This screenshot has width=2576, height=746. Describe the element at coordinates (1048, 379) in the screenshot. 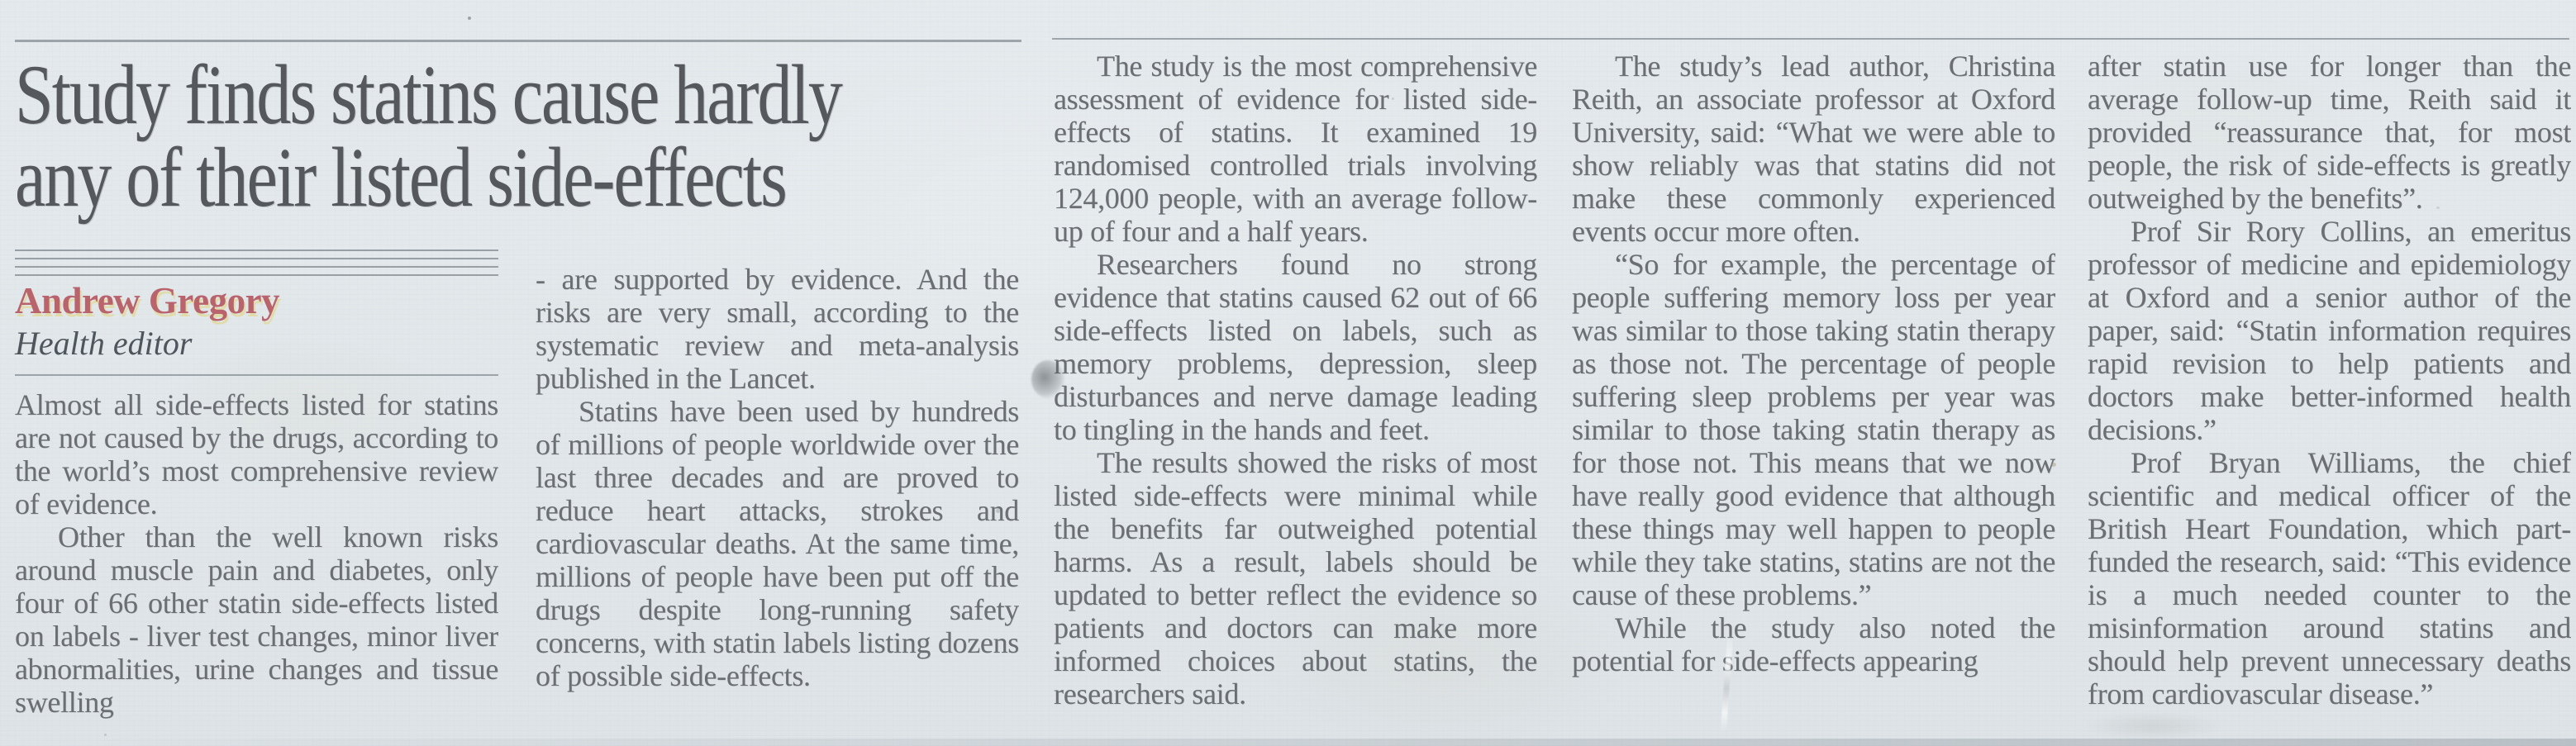

I see `ink-smudge` at that location.